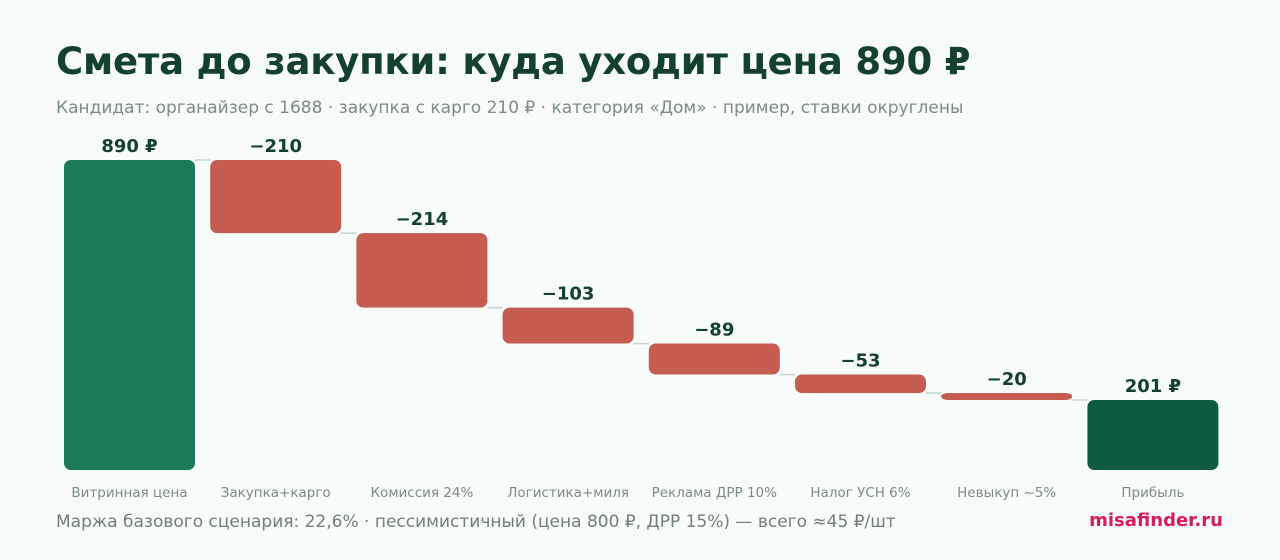 The image size is (1280, 560). Describe the element at coordinates (714, 330) in the screenshot. I see `value-label-5: −89` at that location.